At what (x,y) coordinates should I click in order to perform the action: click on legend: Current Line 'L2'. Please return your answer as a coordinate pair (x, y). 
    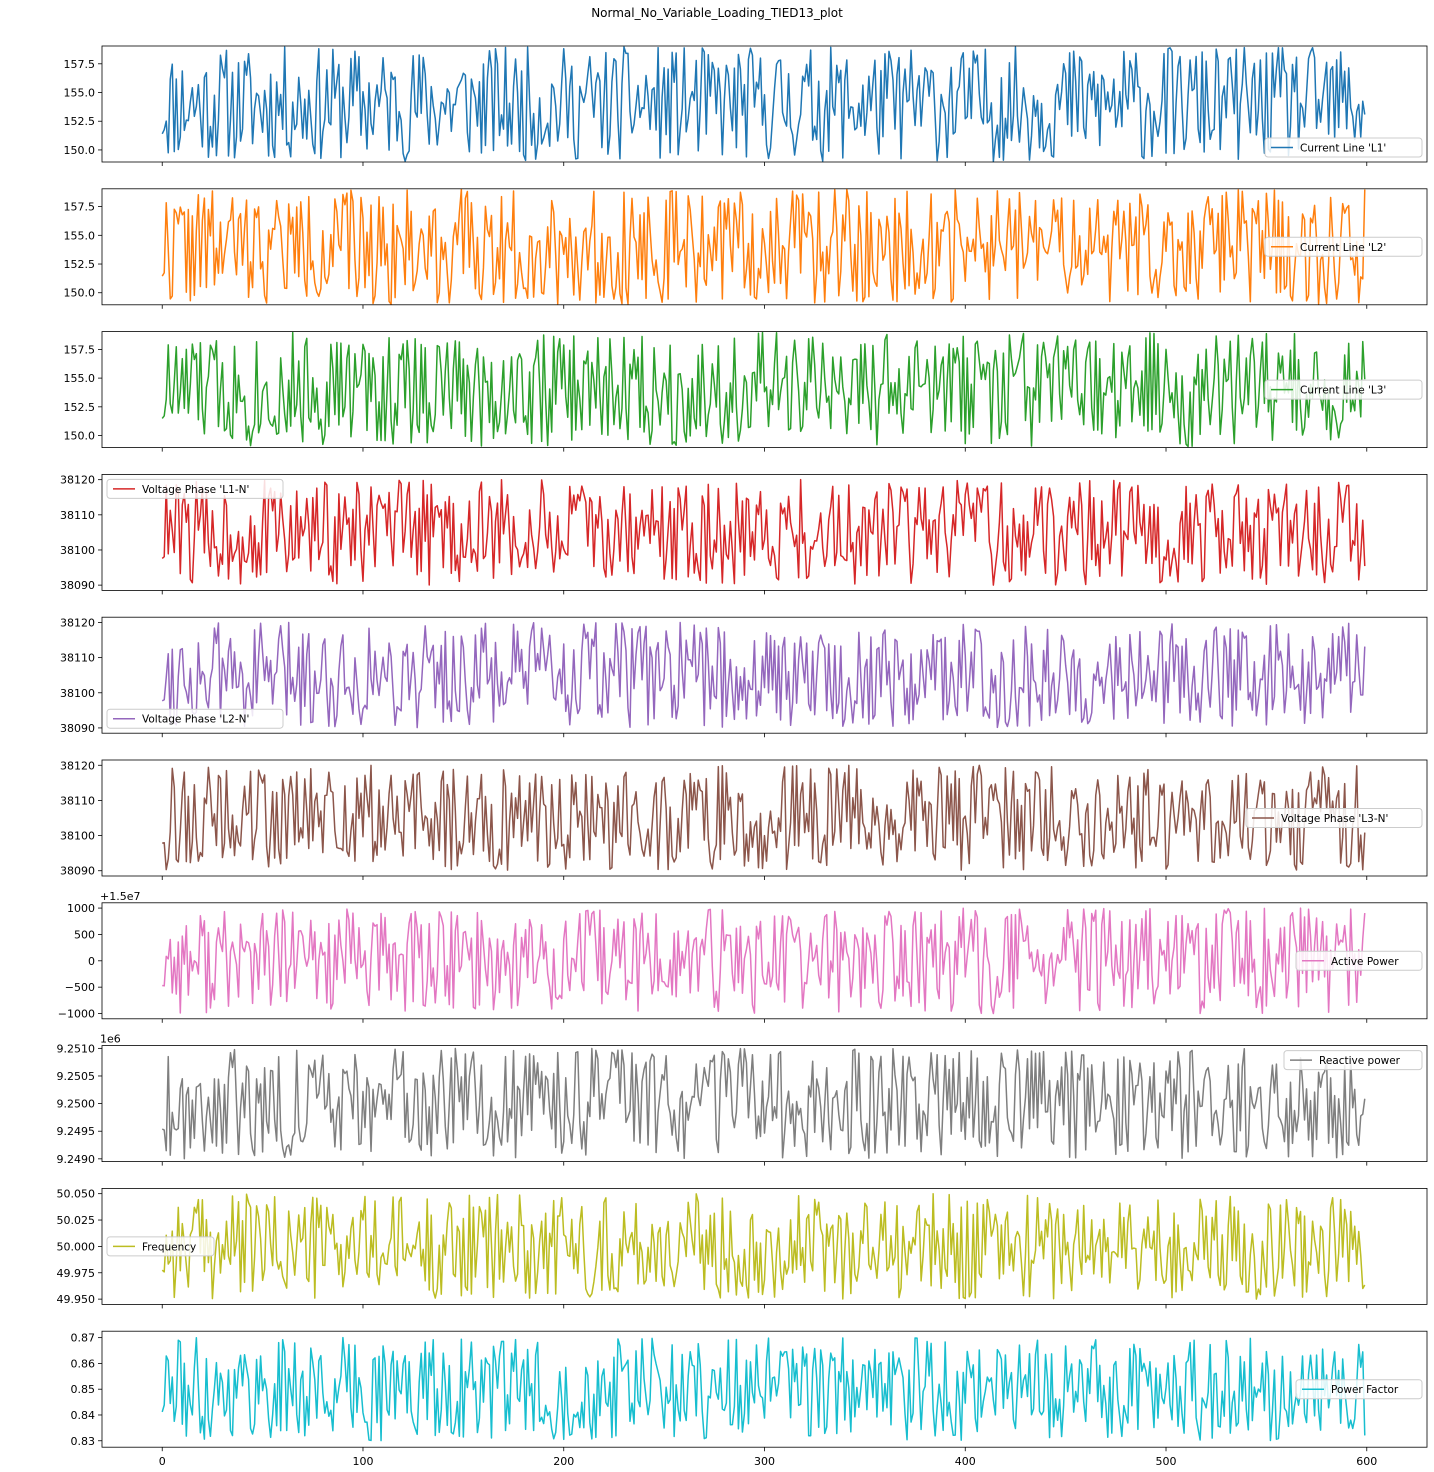
    Looking at the image, I should click on (1343, 246).